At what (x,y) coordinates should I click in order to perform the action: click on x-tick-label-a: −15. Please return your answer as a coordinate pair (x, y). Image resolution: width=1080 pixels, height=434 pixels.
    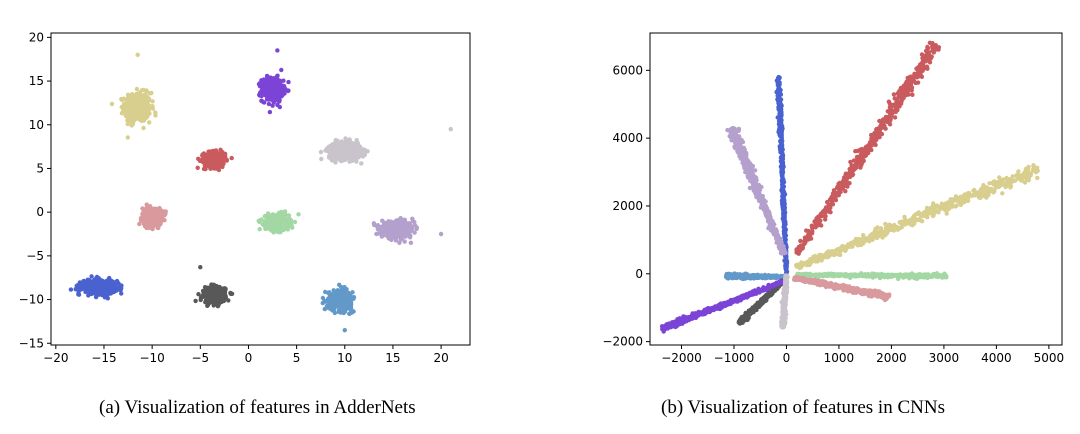
    Looking at the image, I should click on (103, 358).